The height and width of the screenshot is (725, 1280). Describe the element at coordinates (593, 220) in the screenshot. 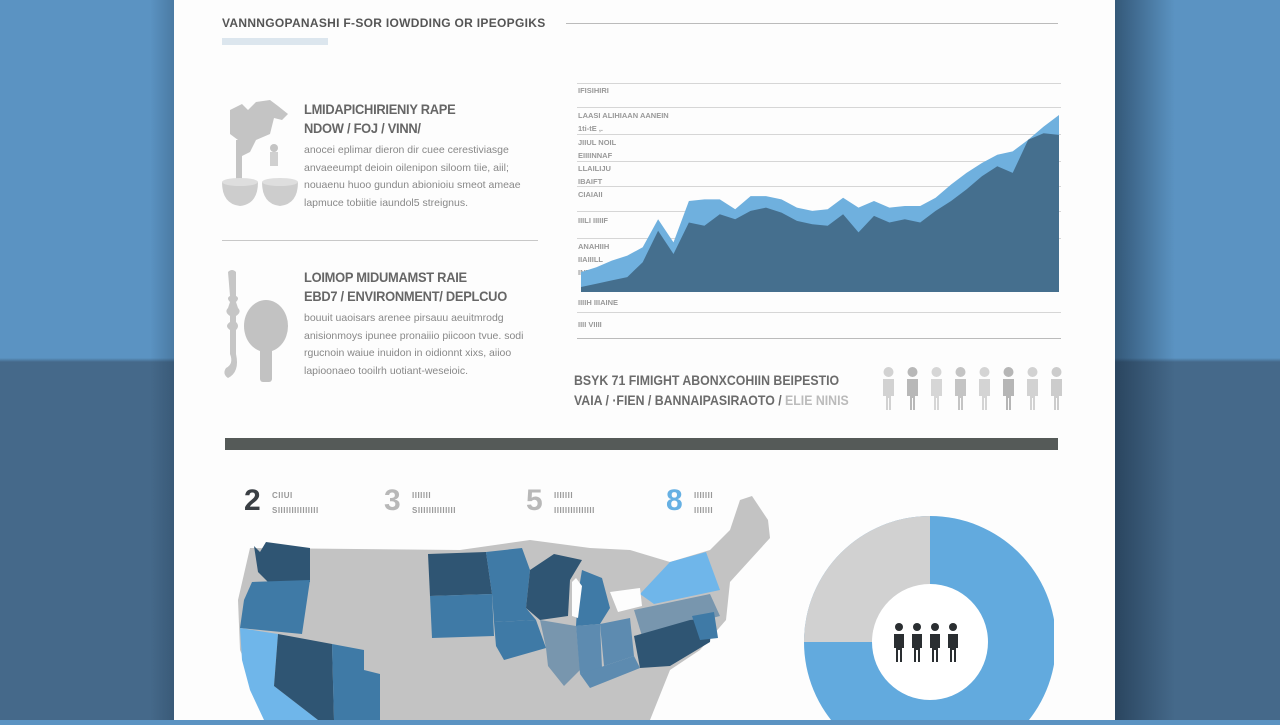

I see `y-label: IIILI IIIIIF` at that location.